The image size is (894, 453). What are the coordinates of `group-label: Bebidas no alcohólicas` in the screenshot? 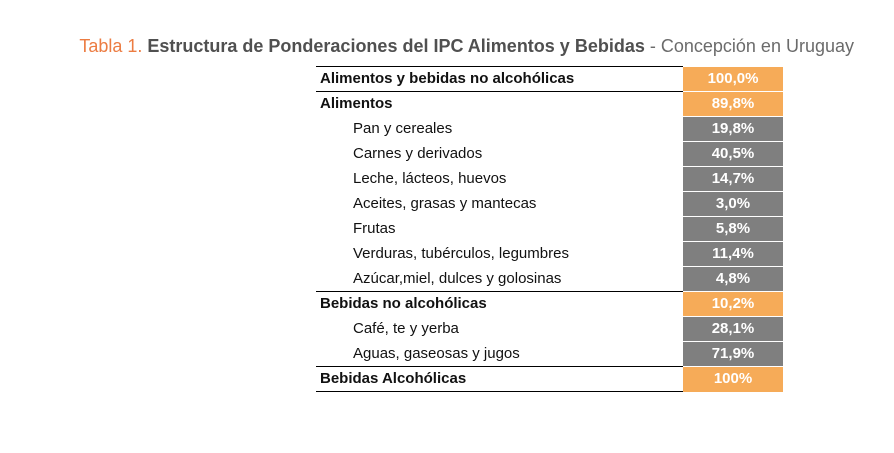 It's located at (499, 304).